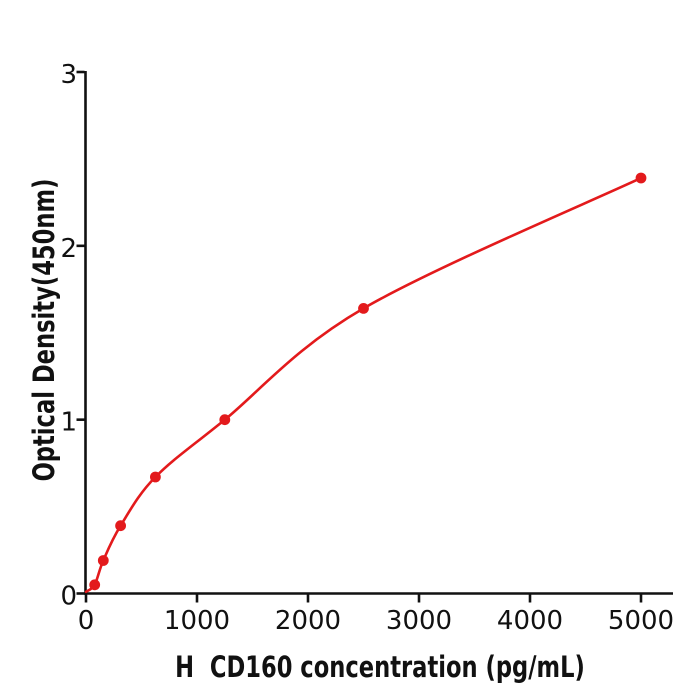 The height and width of the screenshot is (700, 700). I want to click on y-tick-label-0: 0, so click(68, 597).